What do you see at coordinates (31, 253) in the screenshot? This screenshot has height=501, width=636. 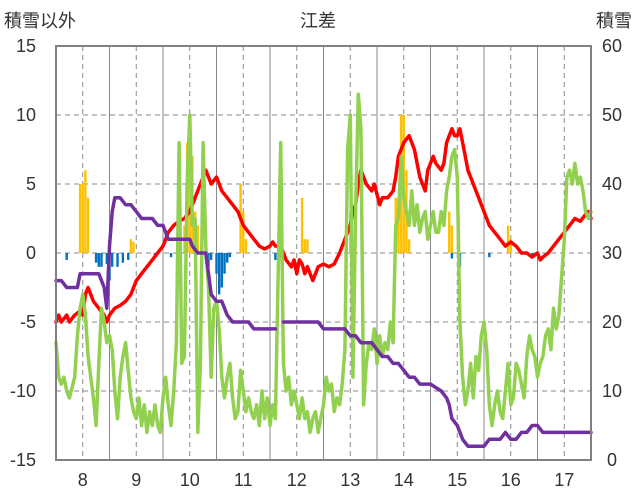 I see `left-tick-label: 0` at bounding box center [31, 253].